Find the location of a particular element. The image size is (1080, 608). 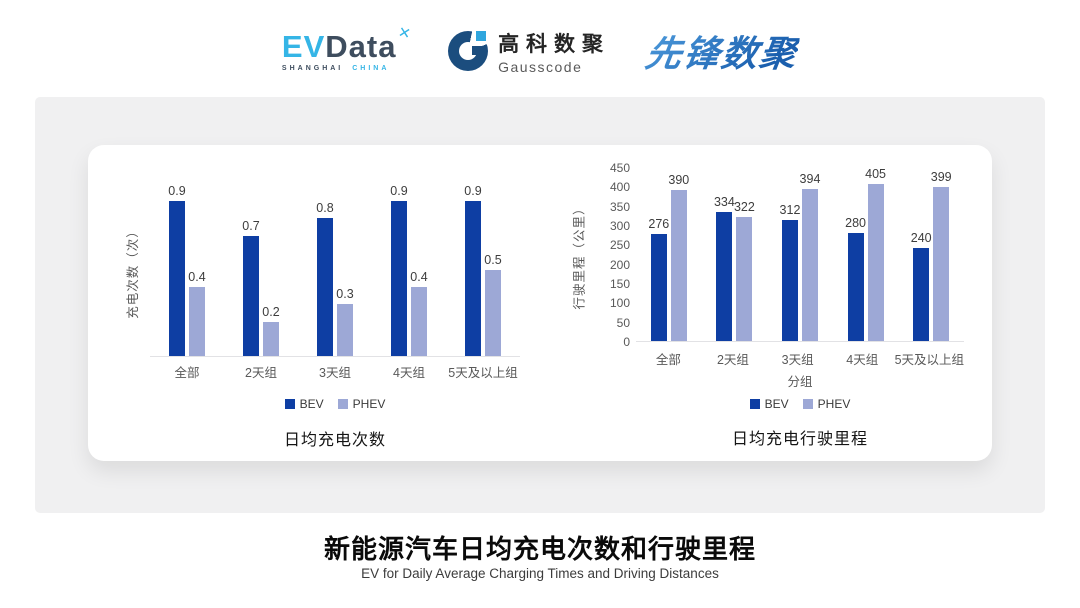

y-tick-label: 200 is located at coordinates (619, 264).